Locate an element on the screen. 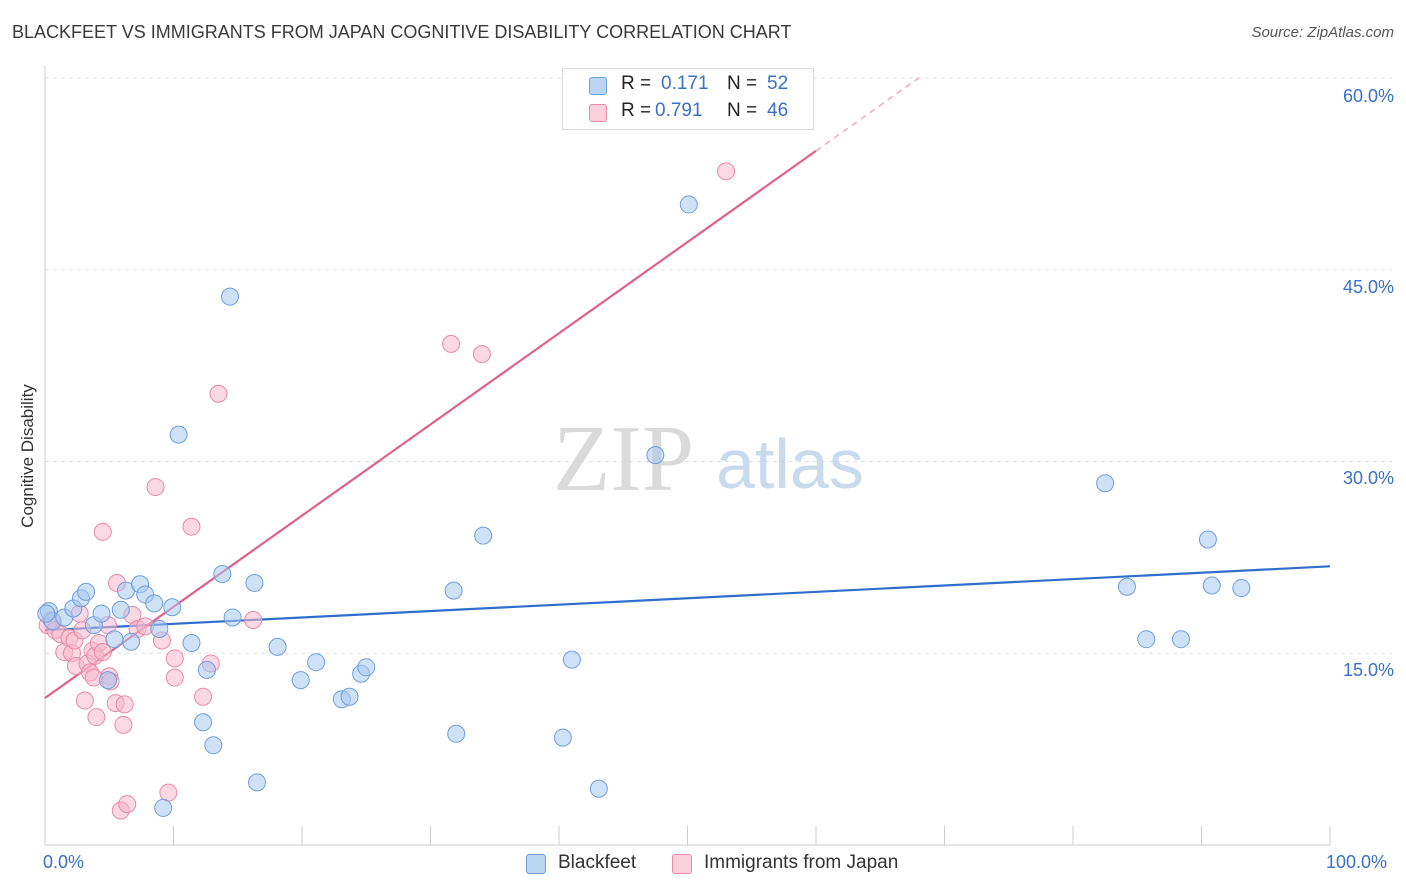  legend-swatch-blackfeet is located at coordinates (598, 86).